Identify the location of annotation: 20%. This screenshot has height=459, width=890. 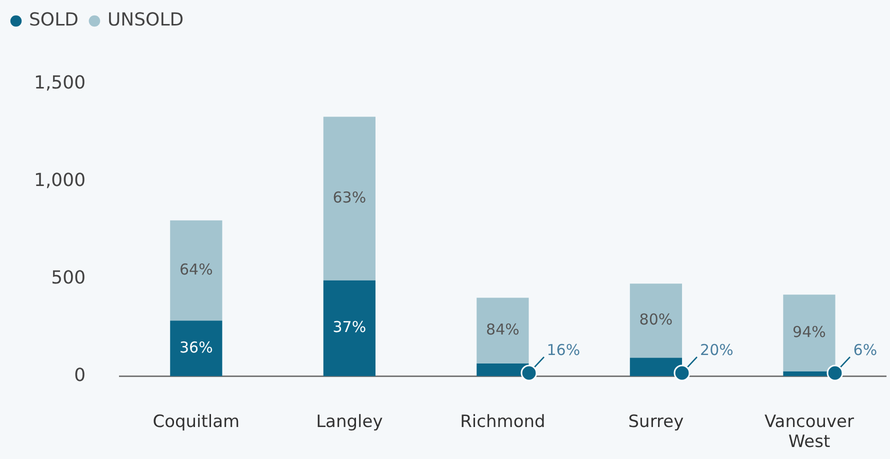
(717, 350).